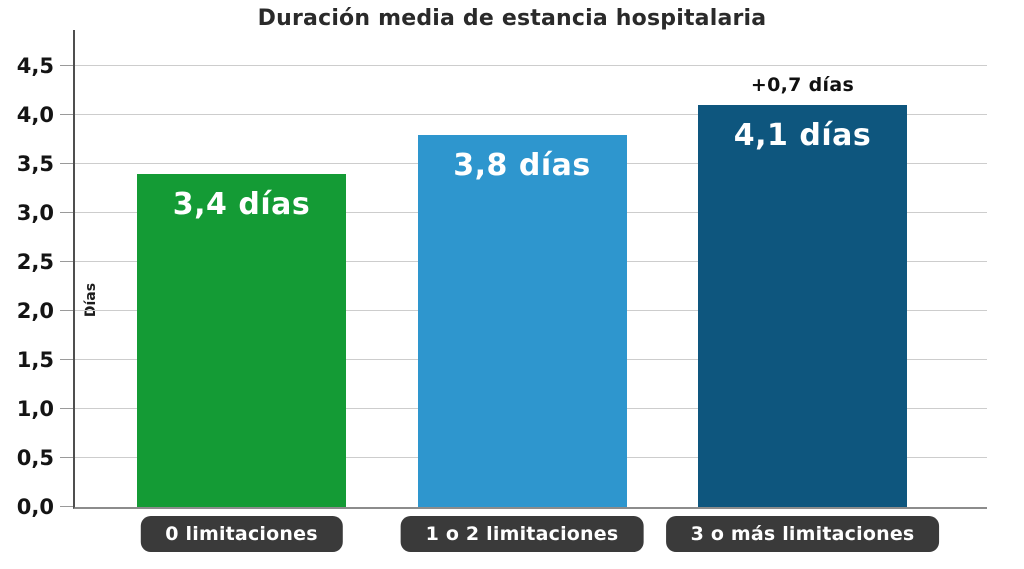 The image size is (1024, 569). I want to click on y-axis-tick-label: 2,5, so click(35, 262).